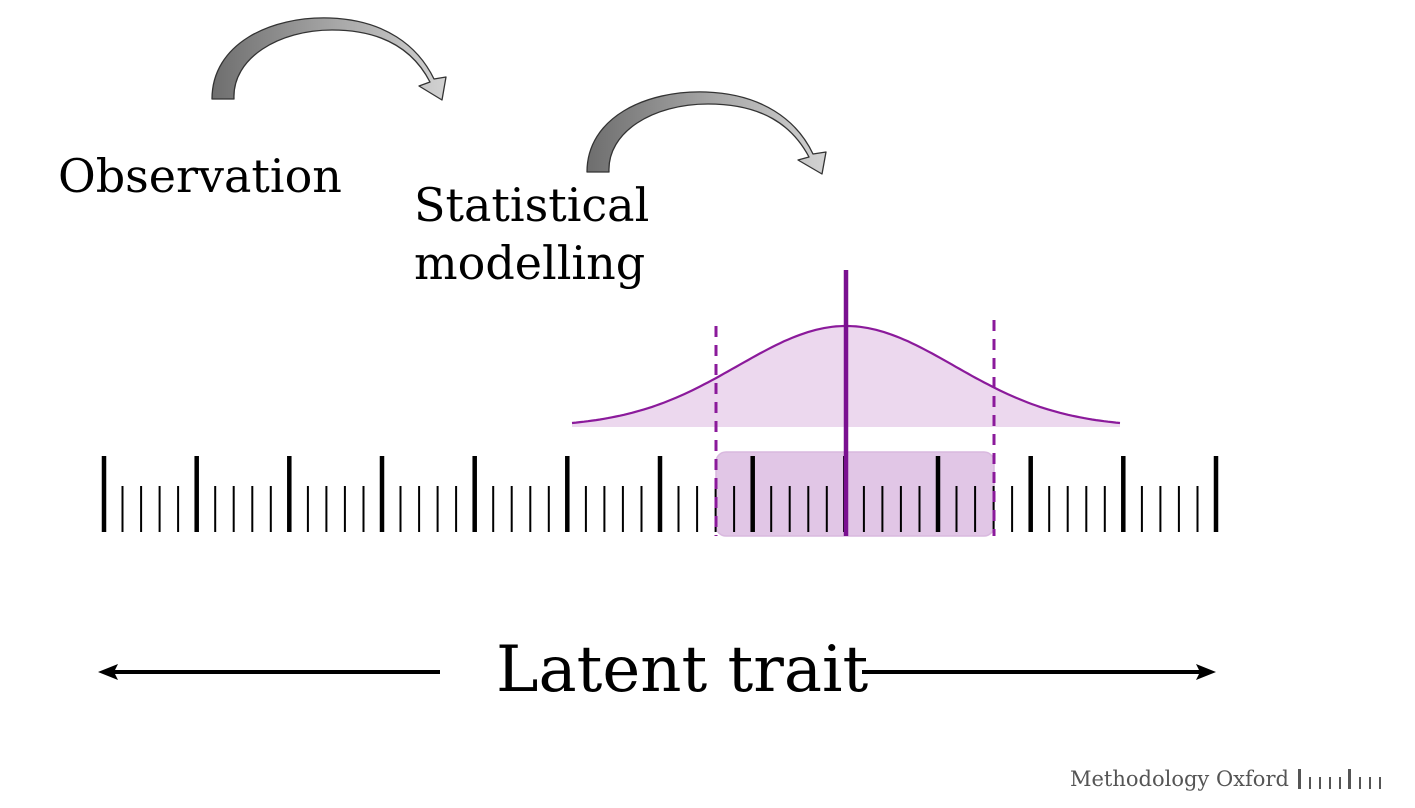  Describe the element at coordinates (1179, 779) in the screenshot. I see `brand-name: Methodology Oxford` at that location.